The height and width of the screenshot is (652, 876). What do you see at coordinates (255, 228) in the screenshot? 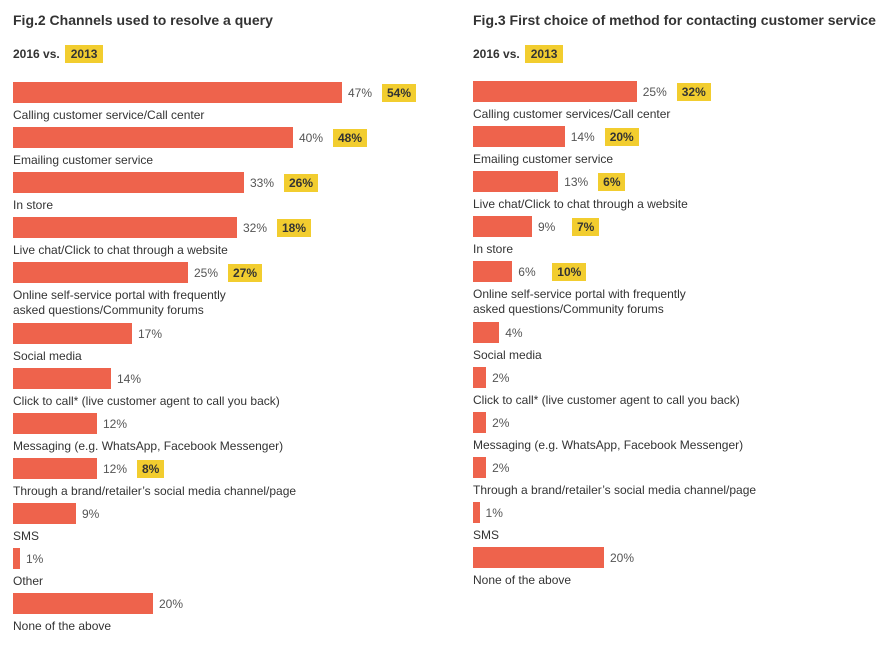
I see `value-label-2016: 32%` at bounding box center [255, 228].